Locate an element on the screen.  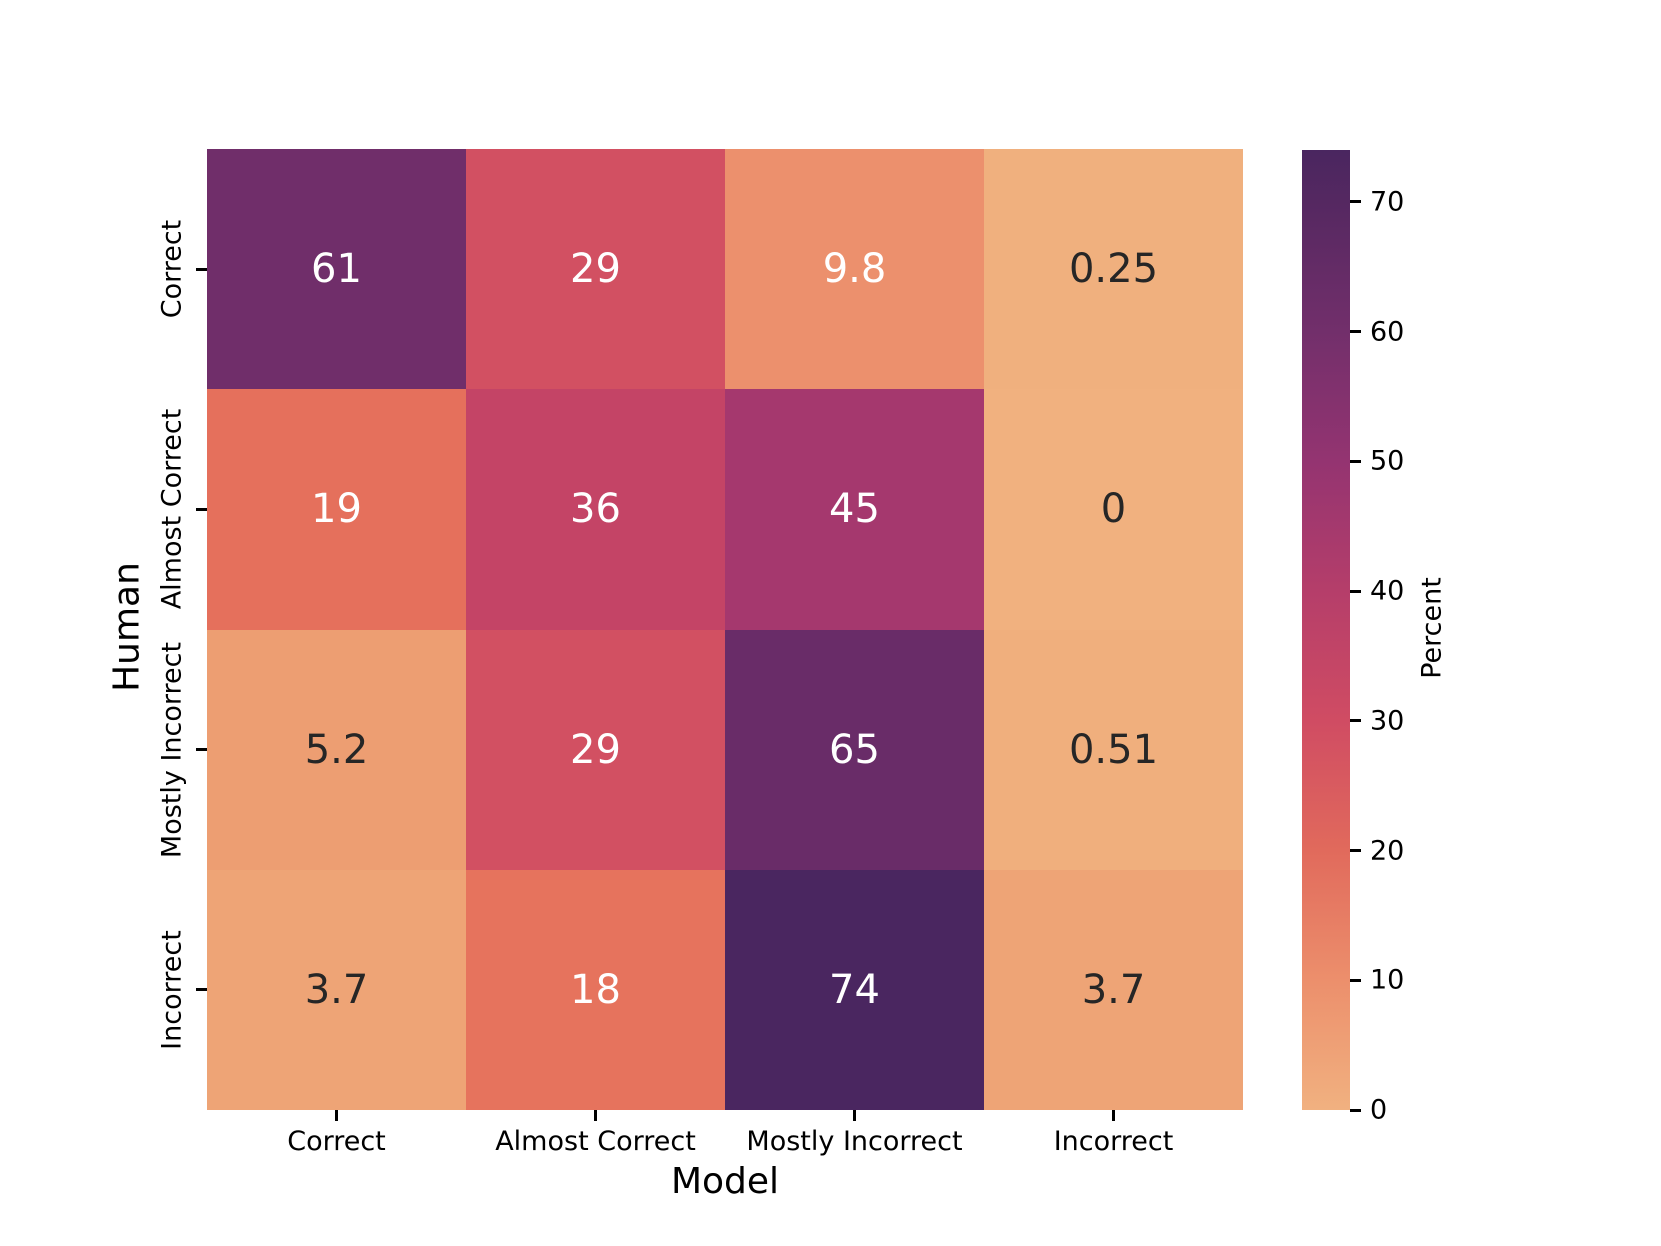
colorbar-tick-label: 0 is located at coordinates (1379, 1110).